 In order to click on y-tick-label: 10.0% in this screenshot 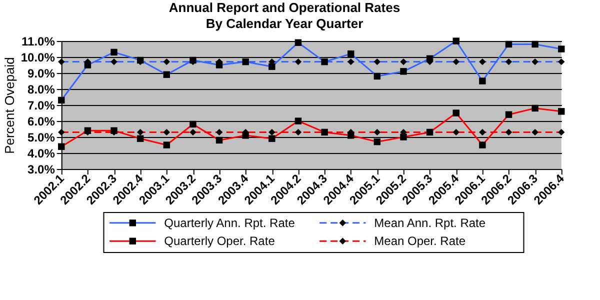, I will do `click(38, 57)`.